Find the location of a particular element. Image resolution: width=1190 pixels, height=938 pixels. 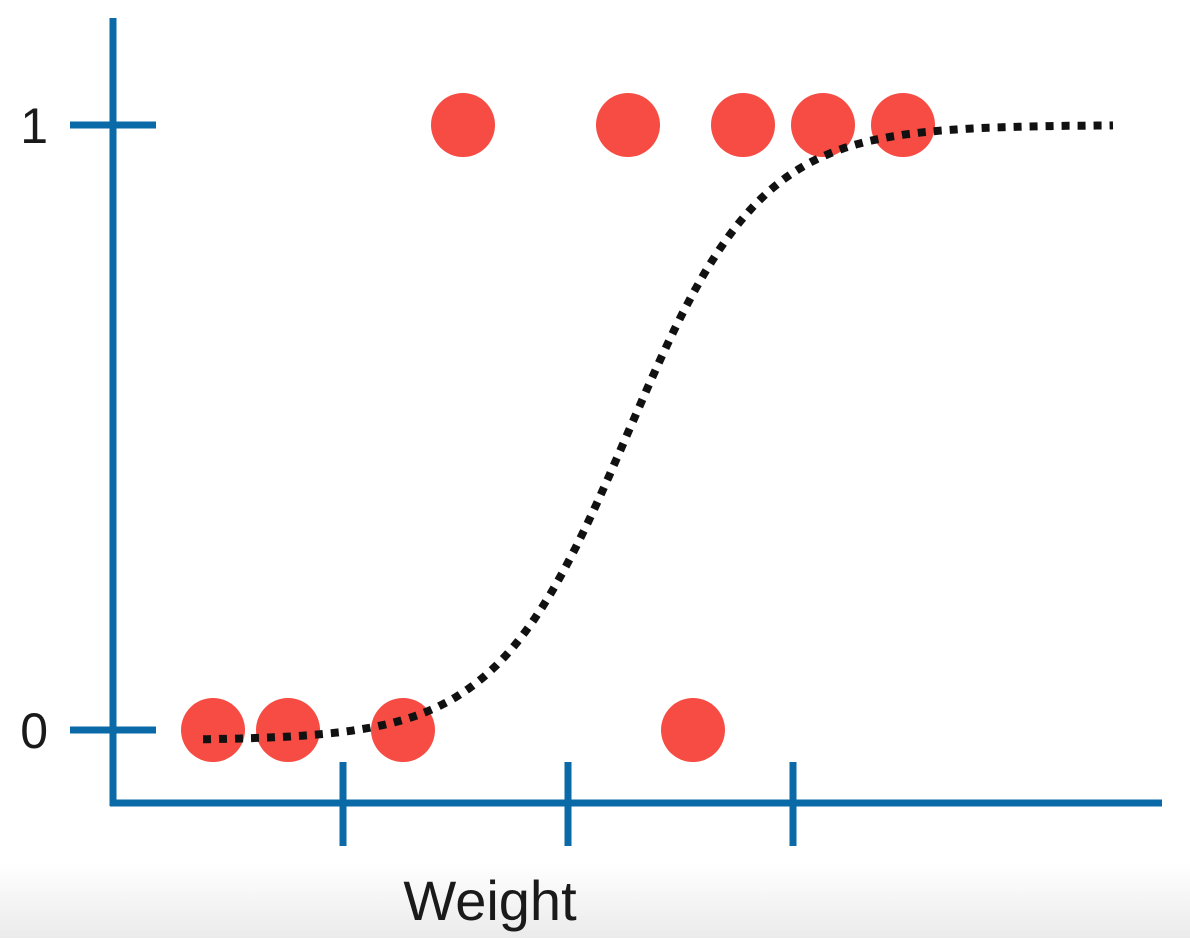

y-tick-label-1: 1 is located at coordinates (34, 126).